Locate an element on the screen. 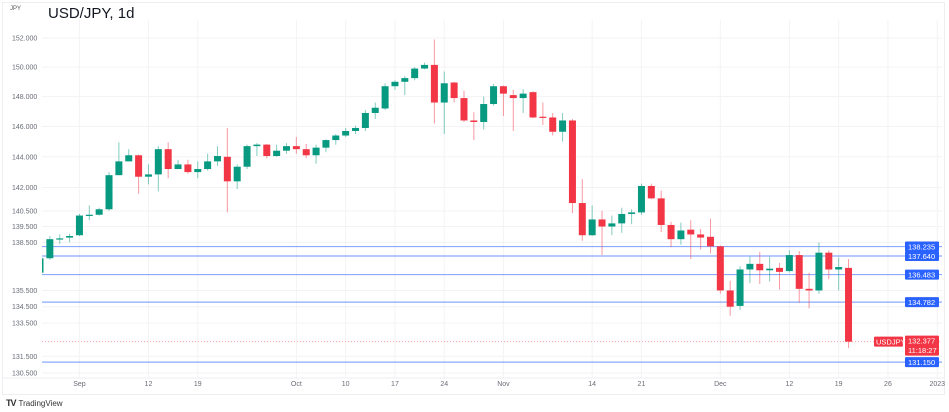 The image size is (949, 412). price-tick-label: 150.000 is located at coordinates (24, 68).